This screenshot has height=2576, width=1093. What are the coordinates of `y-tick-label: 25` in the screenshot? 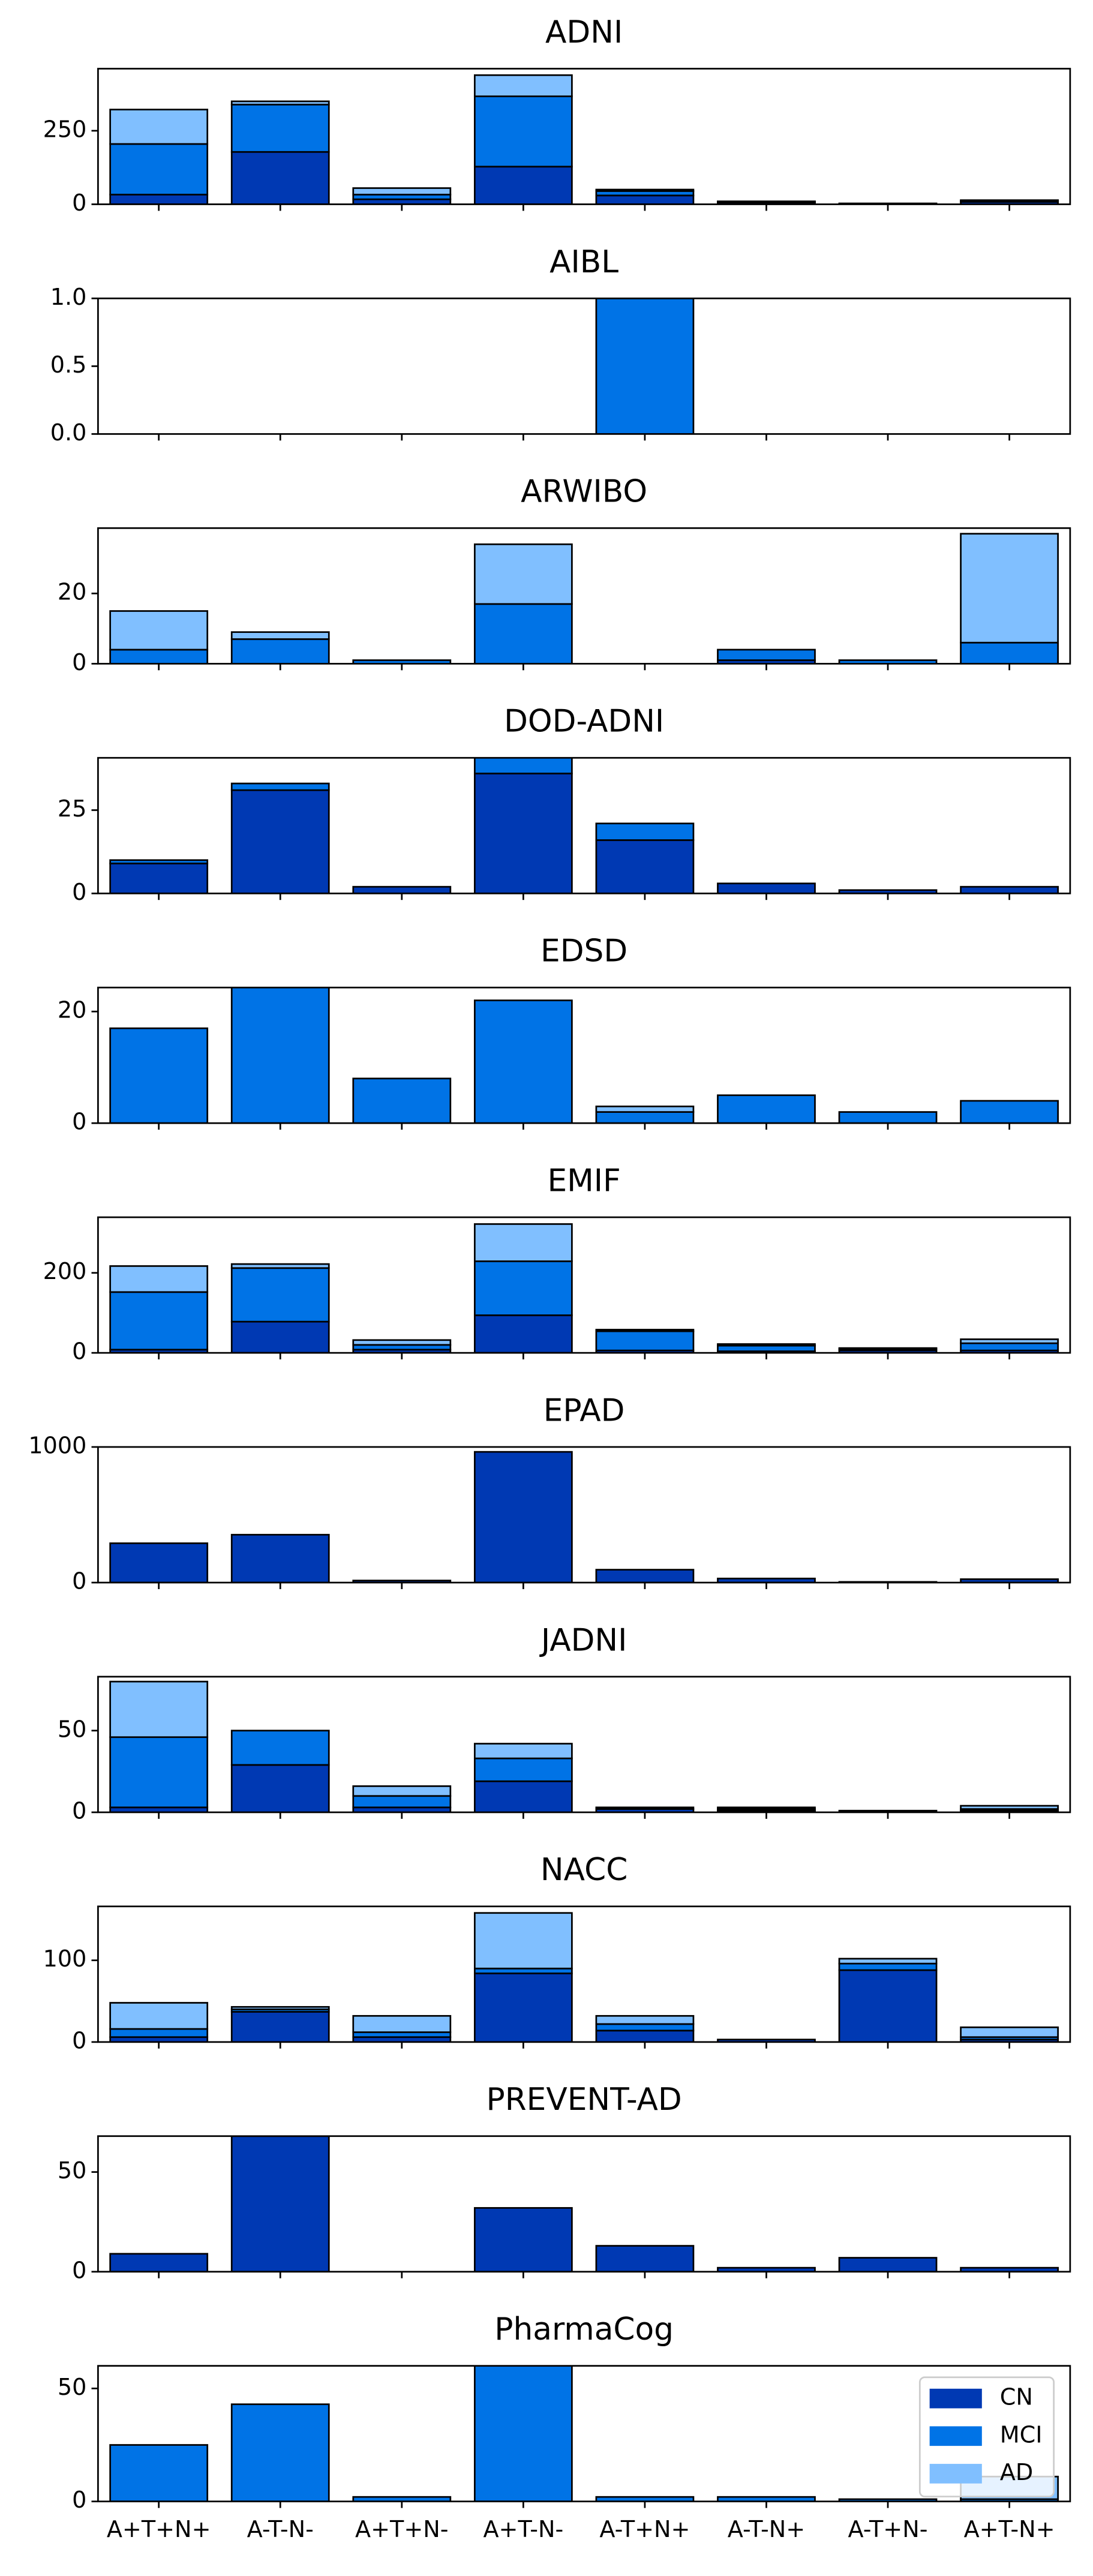 It's located at (72, 808).